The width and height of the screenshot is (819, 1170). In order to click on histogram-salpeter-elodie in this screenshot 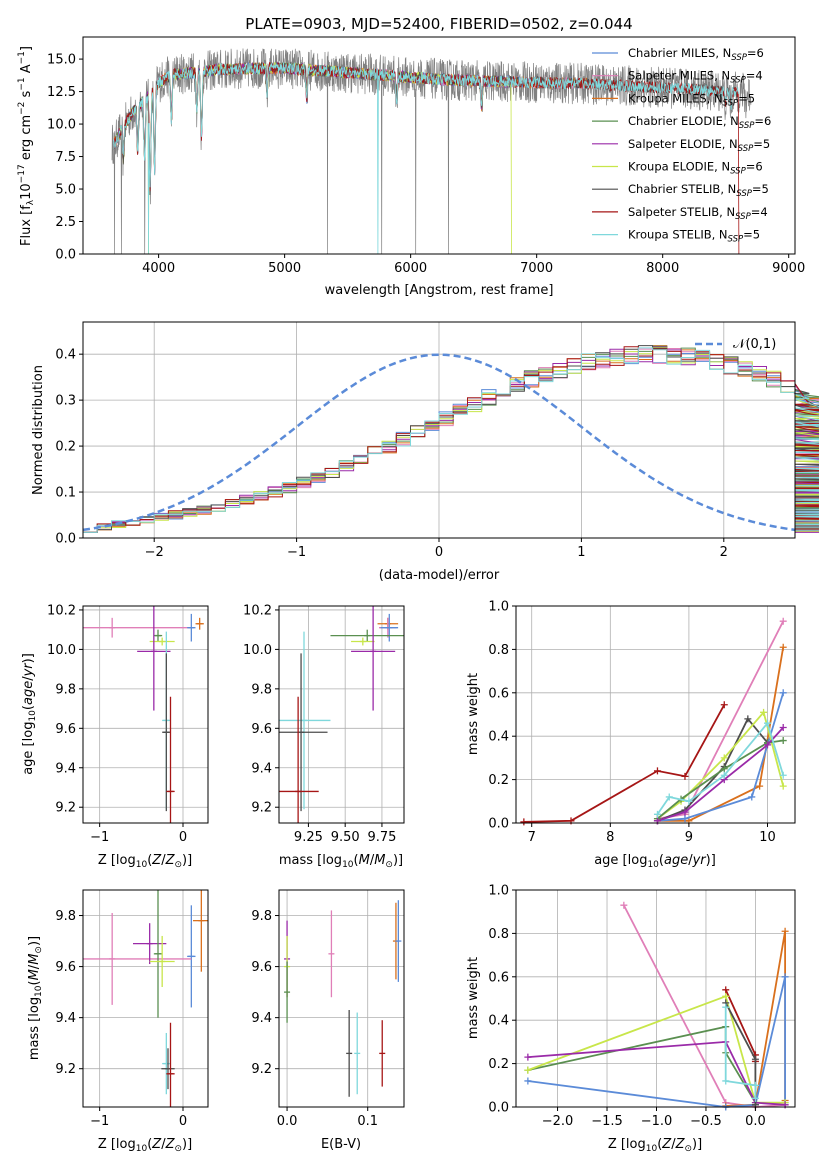, I will do `click(451, 439)`.